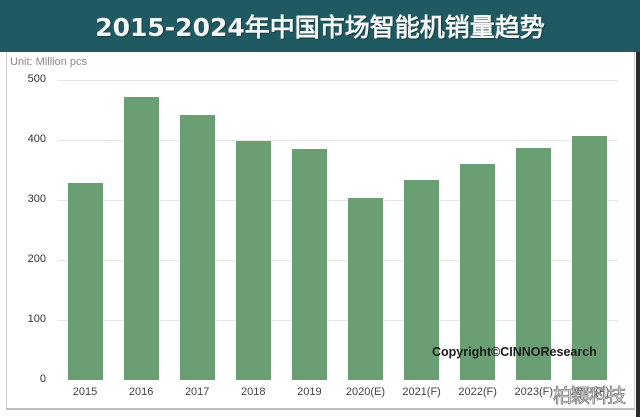  Describe the element at coordinates (253, 392) in the screenshot. I see `x-tick-label: 2018` at that location.